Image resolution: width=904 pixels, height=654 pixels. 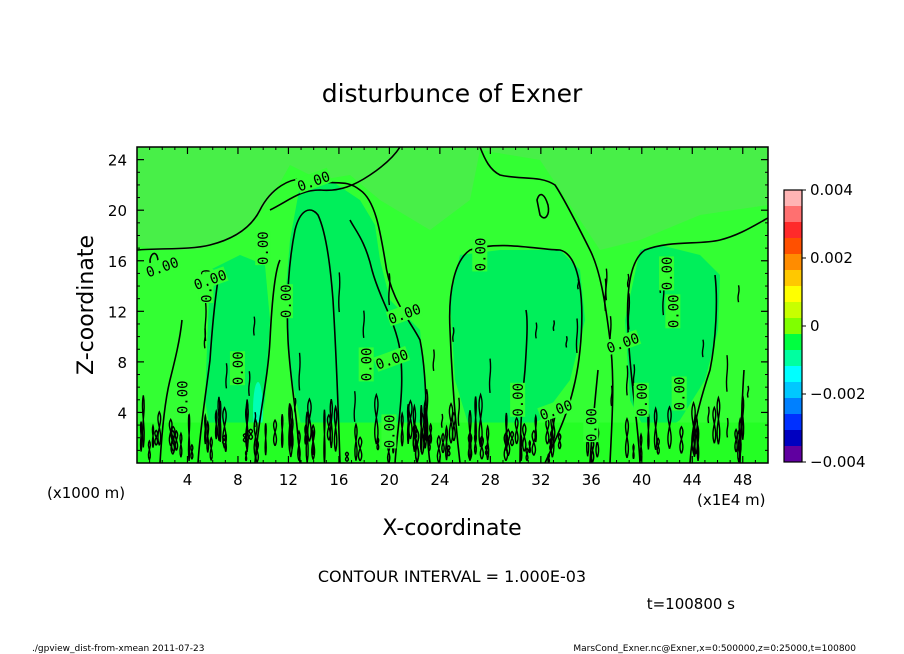 What do you see at coordinates (452, 93) in the screenshot?
I see `chart-title: disturbunce of Exner` at bounding box center [452, 93].